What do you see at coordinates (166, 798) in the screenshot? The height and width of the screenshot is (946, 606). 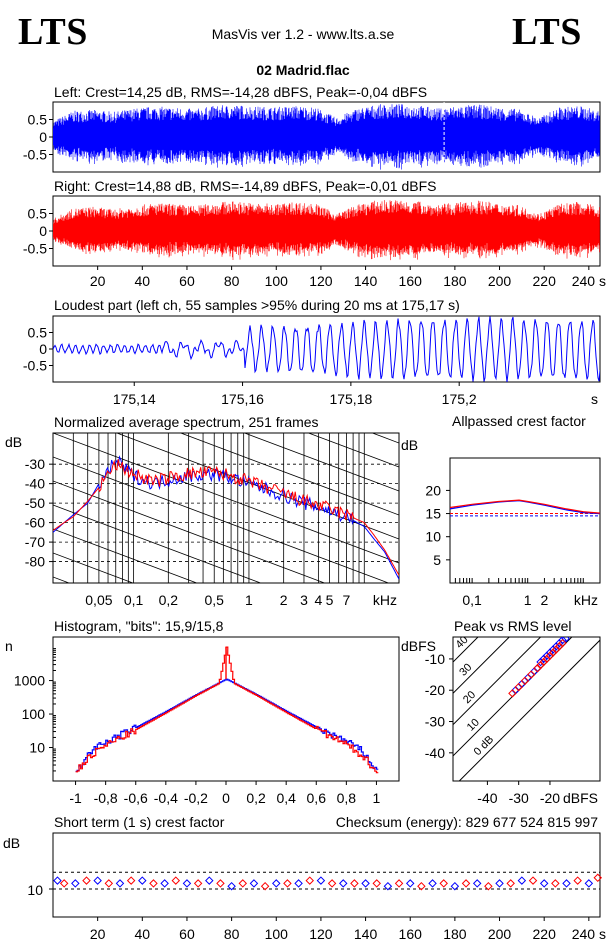 I see `histogram-xtick-label: -0,4` at bounding box center [166, 798].